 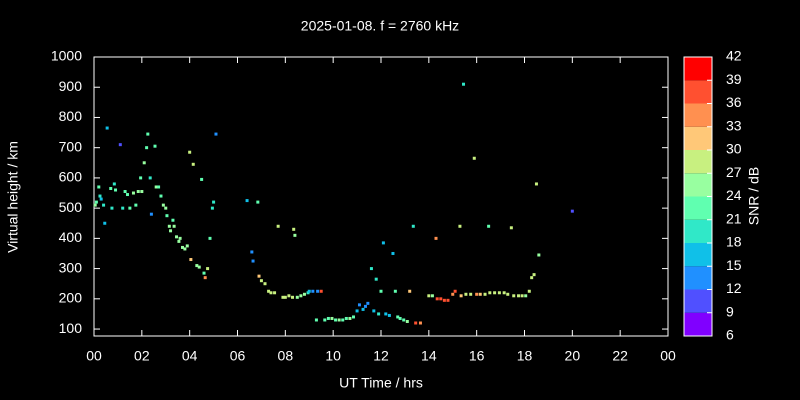 I want to click on x-tick-label: 22, so click(x=620, y=356).